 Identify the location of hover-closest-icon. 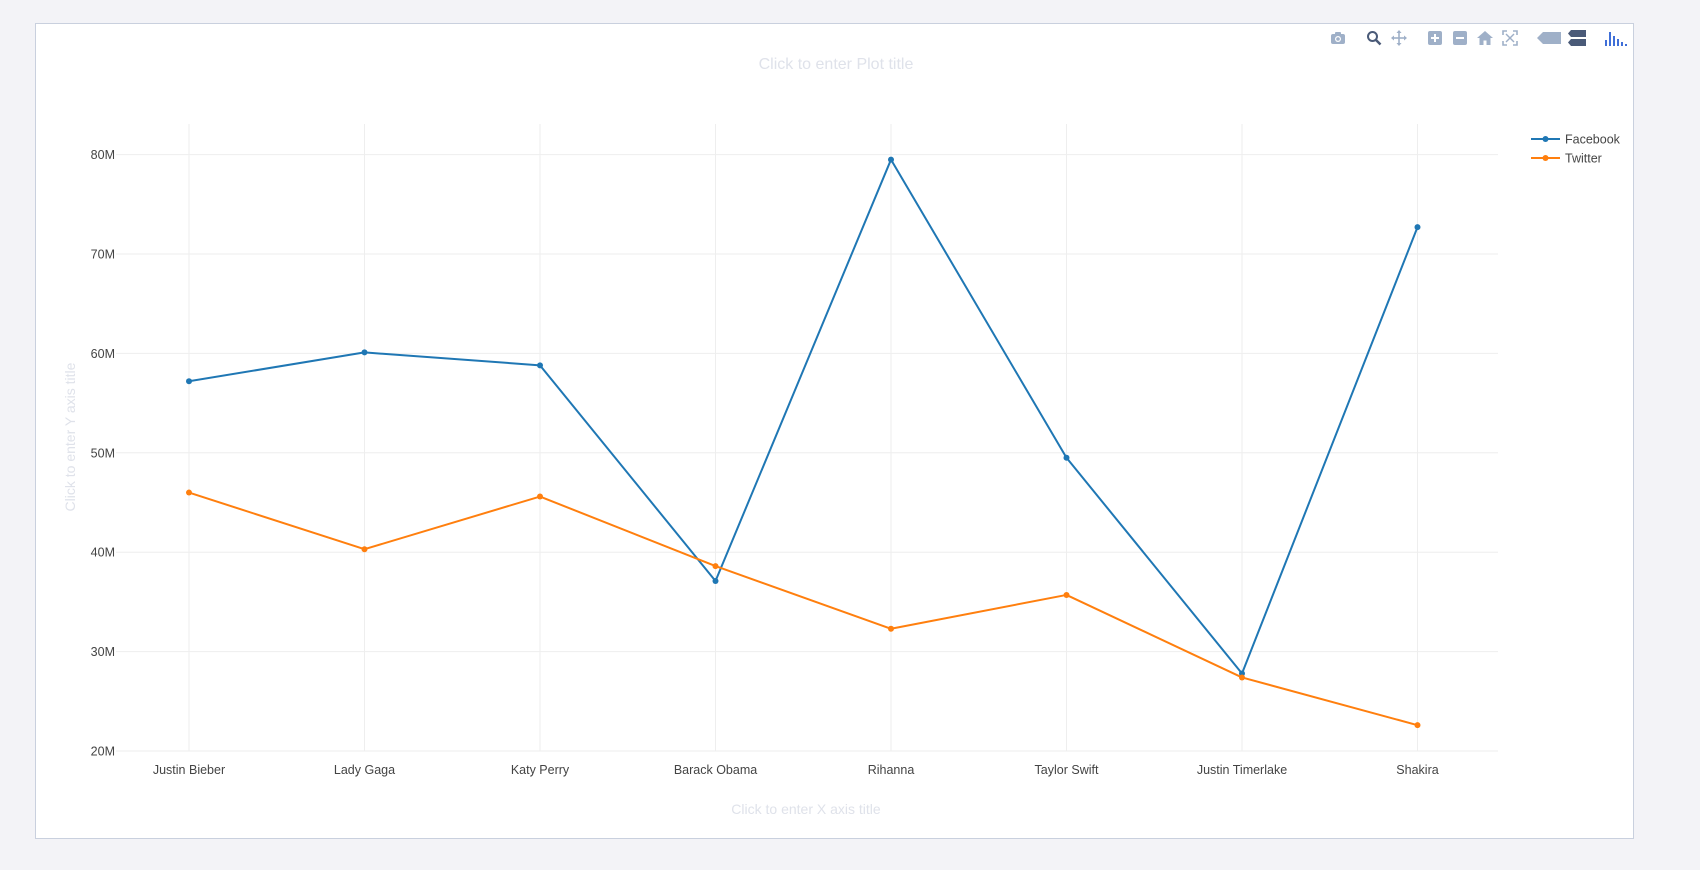
(1549, 38).